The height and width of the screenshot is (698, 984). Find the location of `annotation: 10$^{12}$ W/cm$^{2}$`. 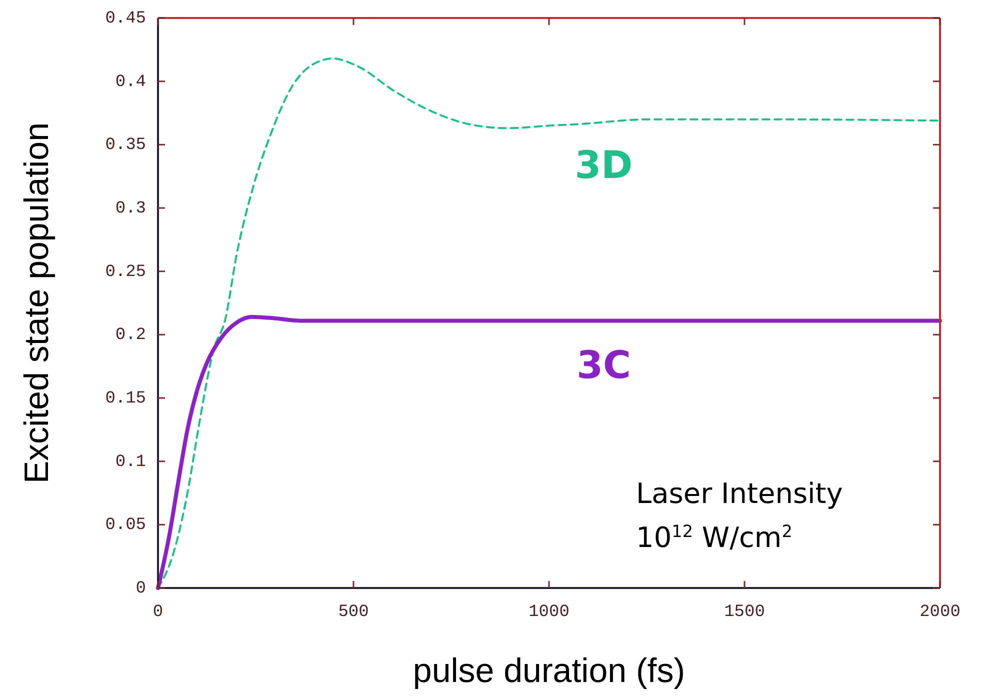

annotation: 10$^{12}$ W/cm$^{2}$ is located at coordinates (714, 537).